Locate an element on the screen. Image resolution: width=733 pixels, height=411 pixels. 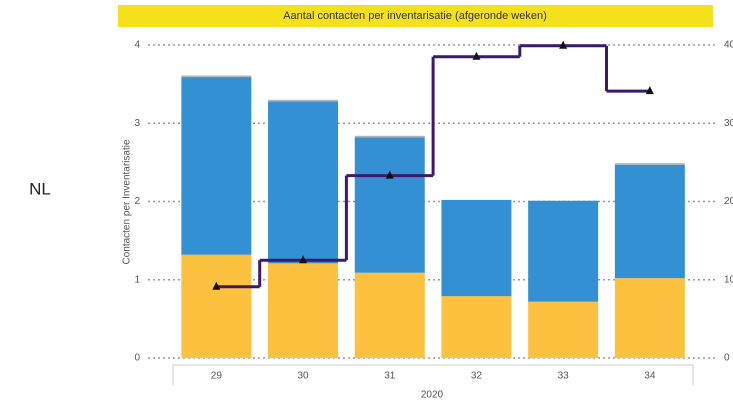
x-tick-label: 32 is located at coordinates (477, 376).